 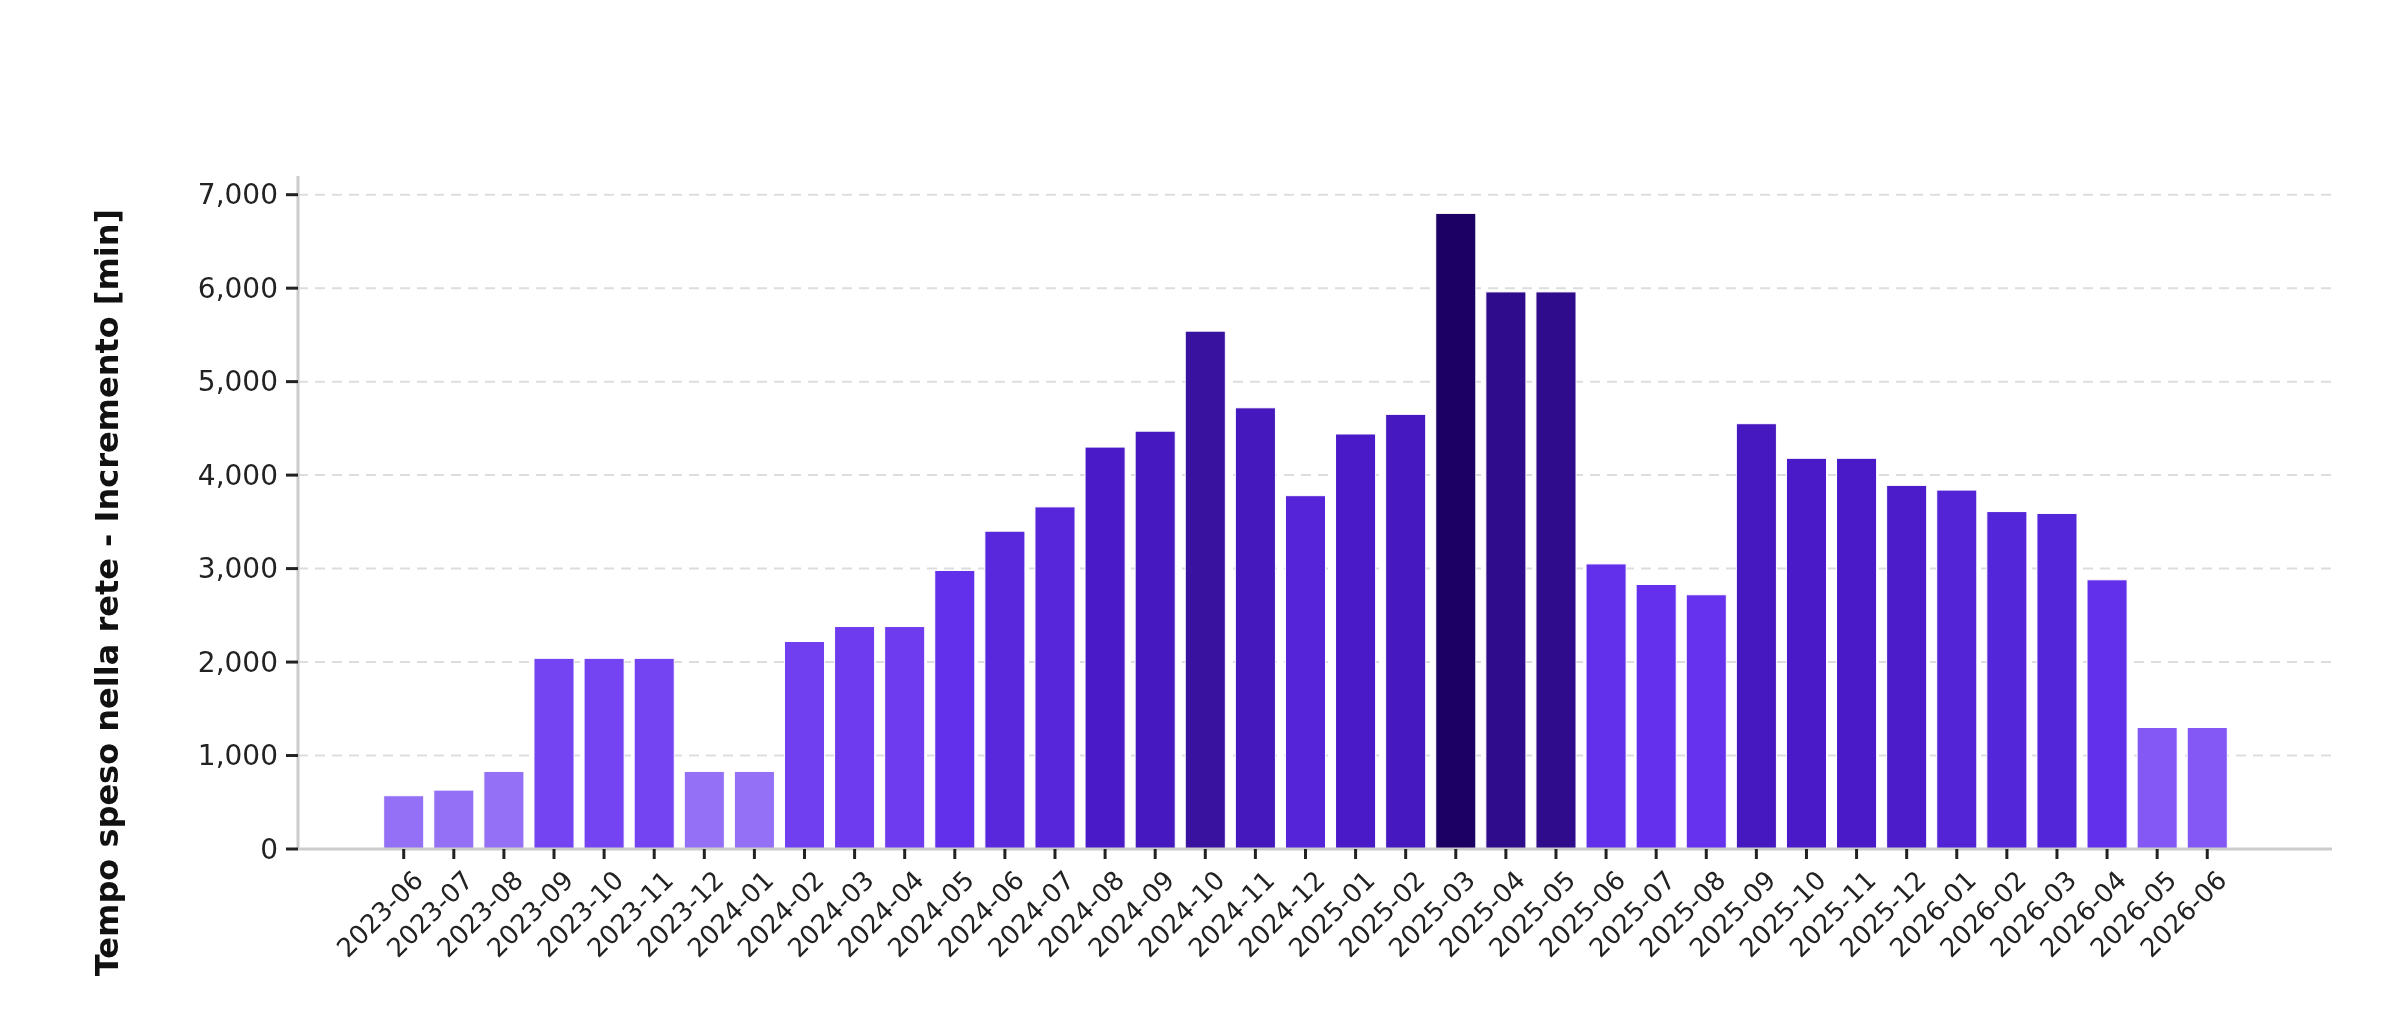 I want to click on y-tick-label: 2,000, so click(x=237, y=662).